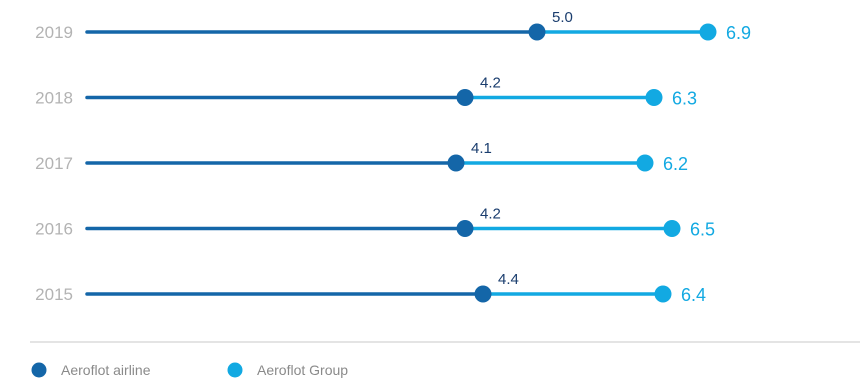 Image resolution: width=860 pixels, height=382 pixels. What do you see at coordinates (490, 214) in the screenshot?
I see `airline-value-label-2016: 4.2` at bounding box center [490, 214].